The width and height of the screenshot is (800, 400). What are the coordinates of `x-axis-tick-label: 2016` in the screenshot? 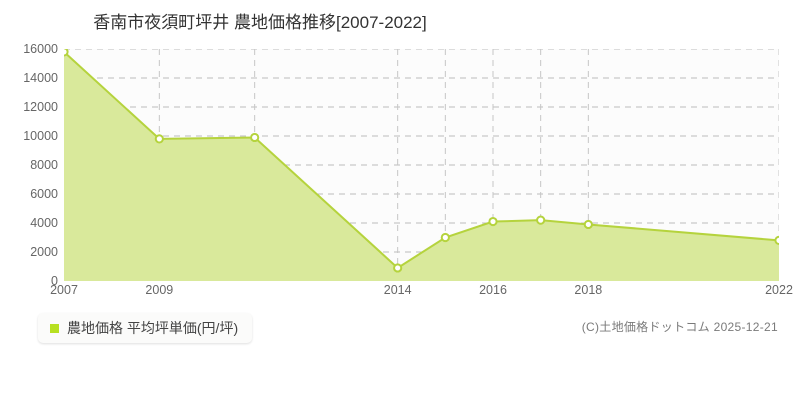 It's located at (493, 290).